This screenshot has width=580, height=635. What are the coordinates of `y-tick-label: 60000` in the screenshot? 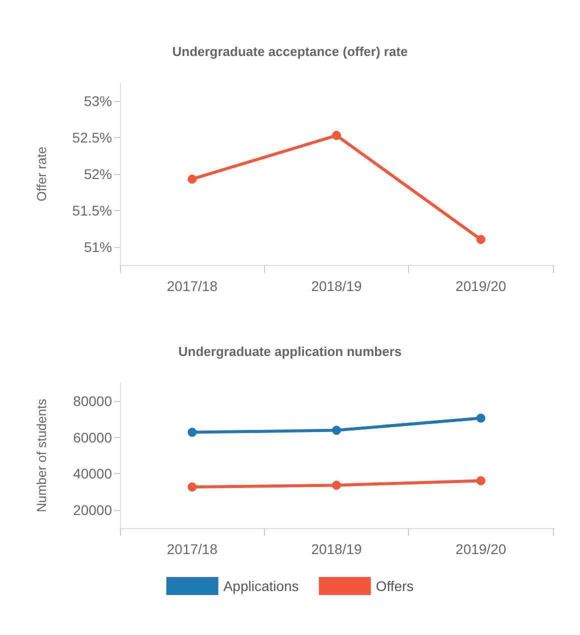 It's located at (92, 437).